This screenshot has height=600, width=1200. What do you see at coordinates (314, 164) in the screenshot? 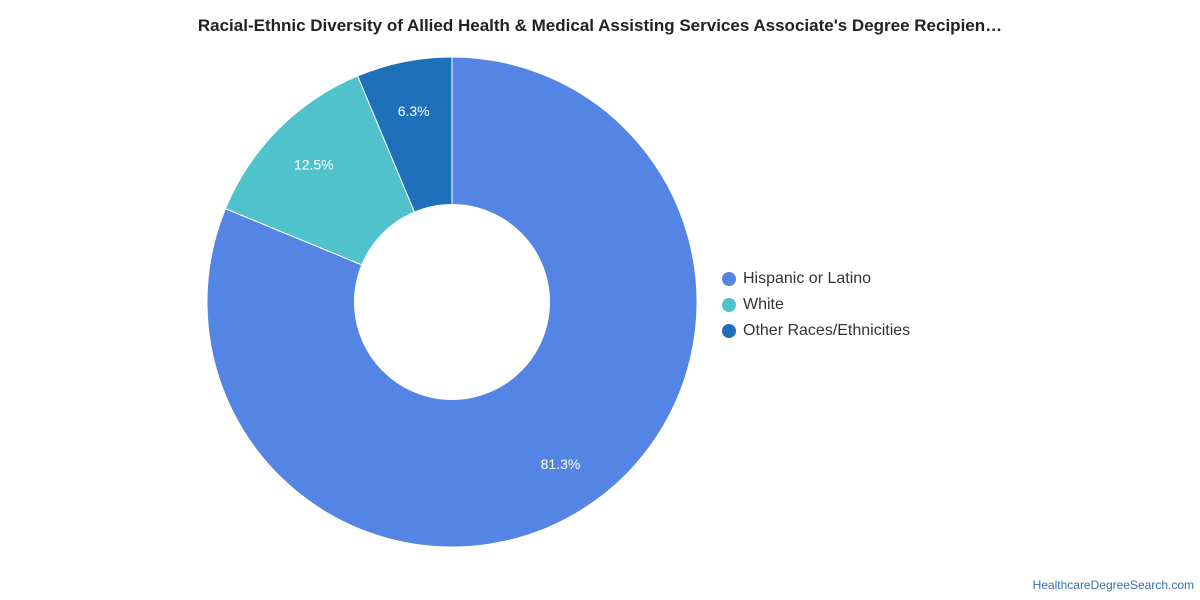
I see `slice-value-label: 12.5%` at bounding box center [314, 164].